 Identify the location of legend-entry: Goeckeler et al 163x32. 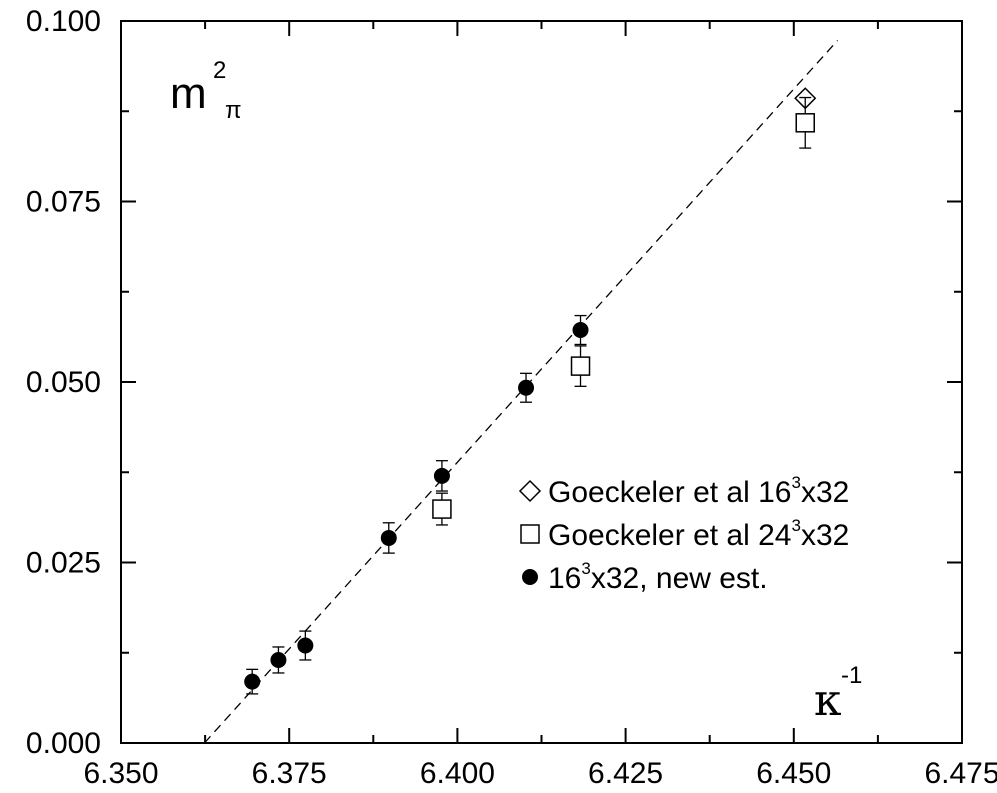
(698, 491).